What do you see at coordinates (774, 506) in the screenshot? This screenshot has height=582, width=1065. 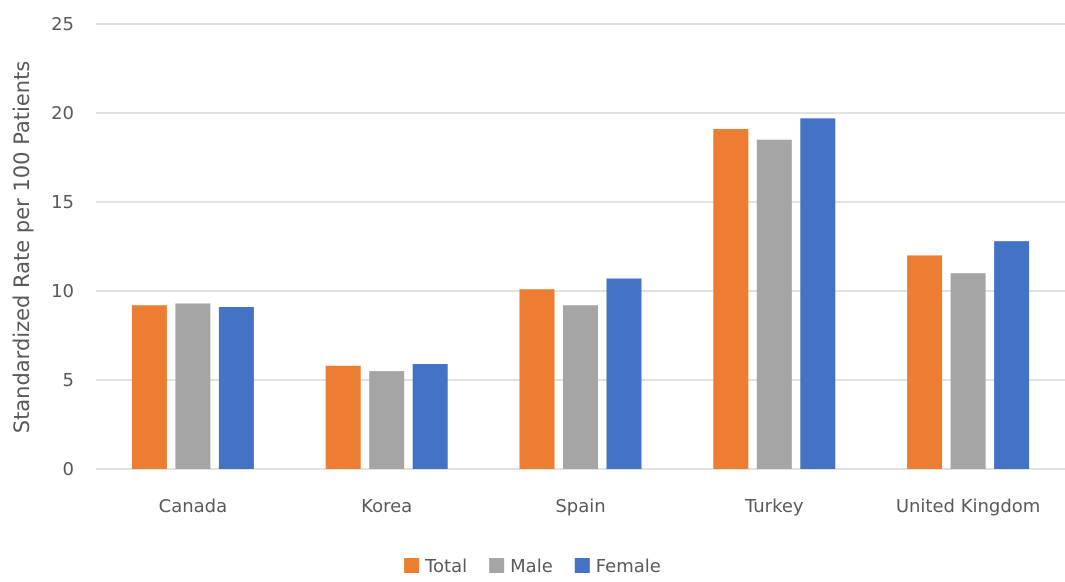 I see `x-tick-label: Turkey` at bounding box center [774, 506].